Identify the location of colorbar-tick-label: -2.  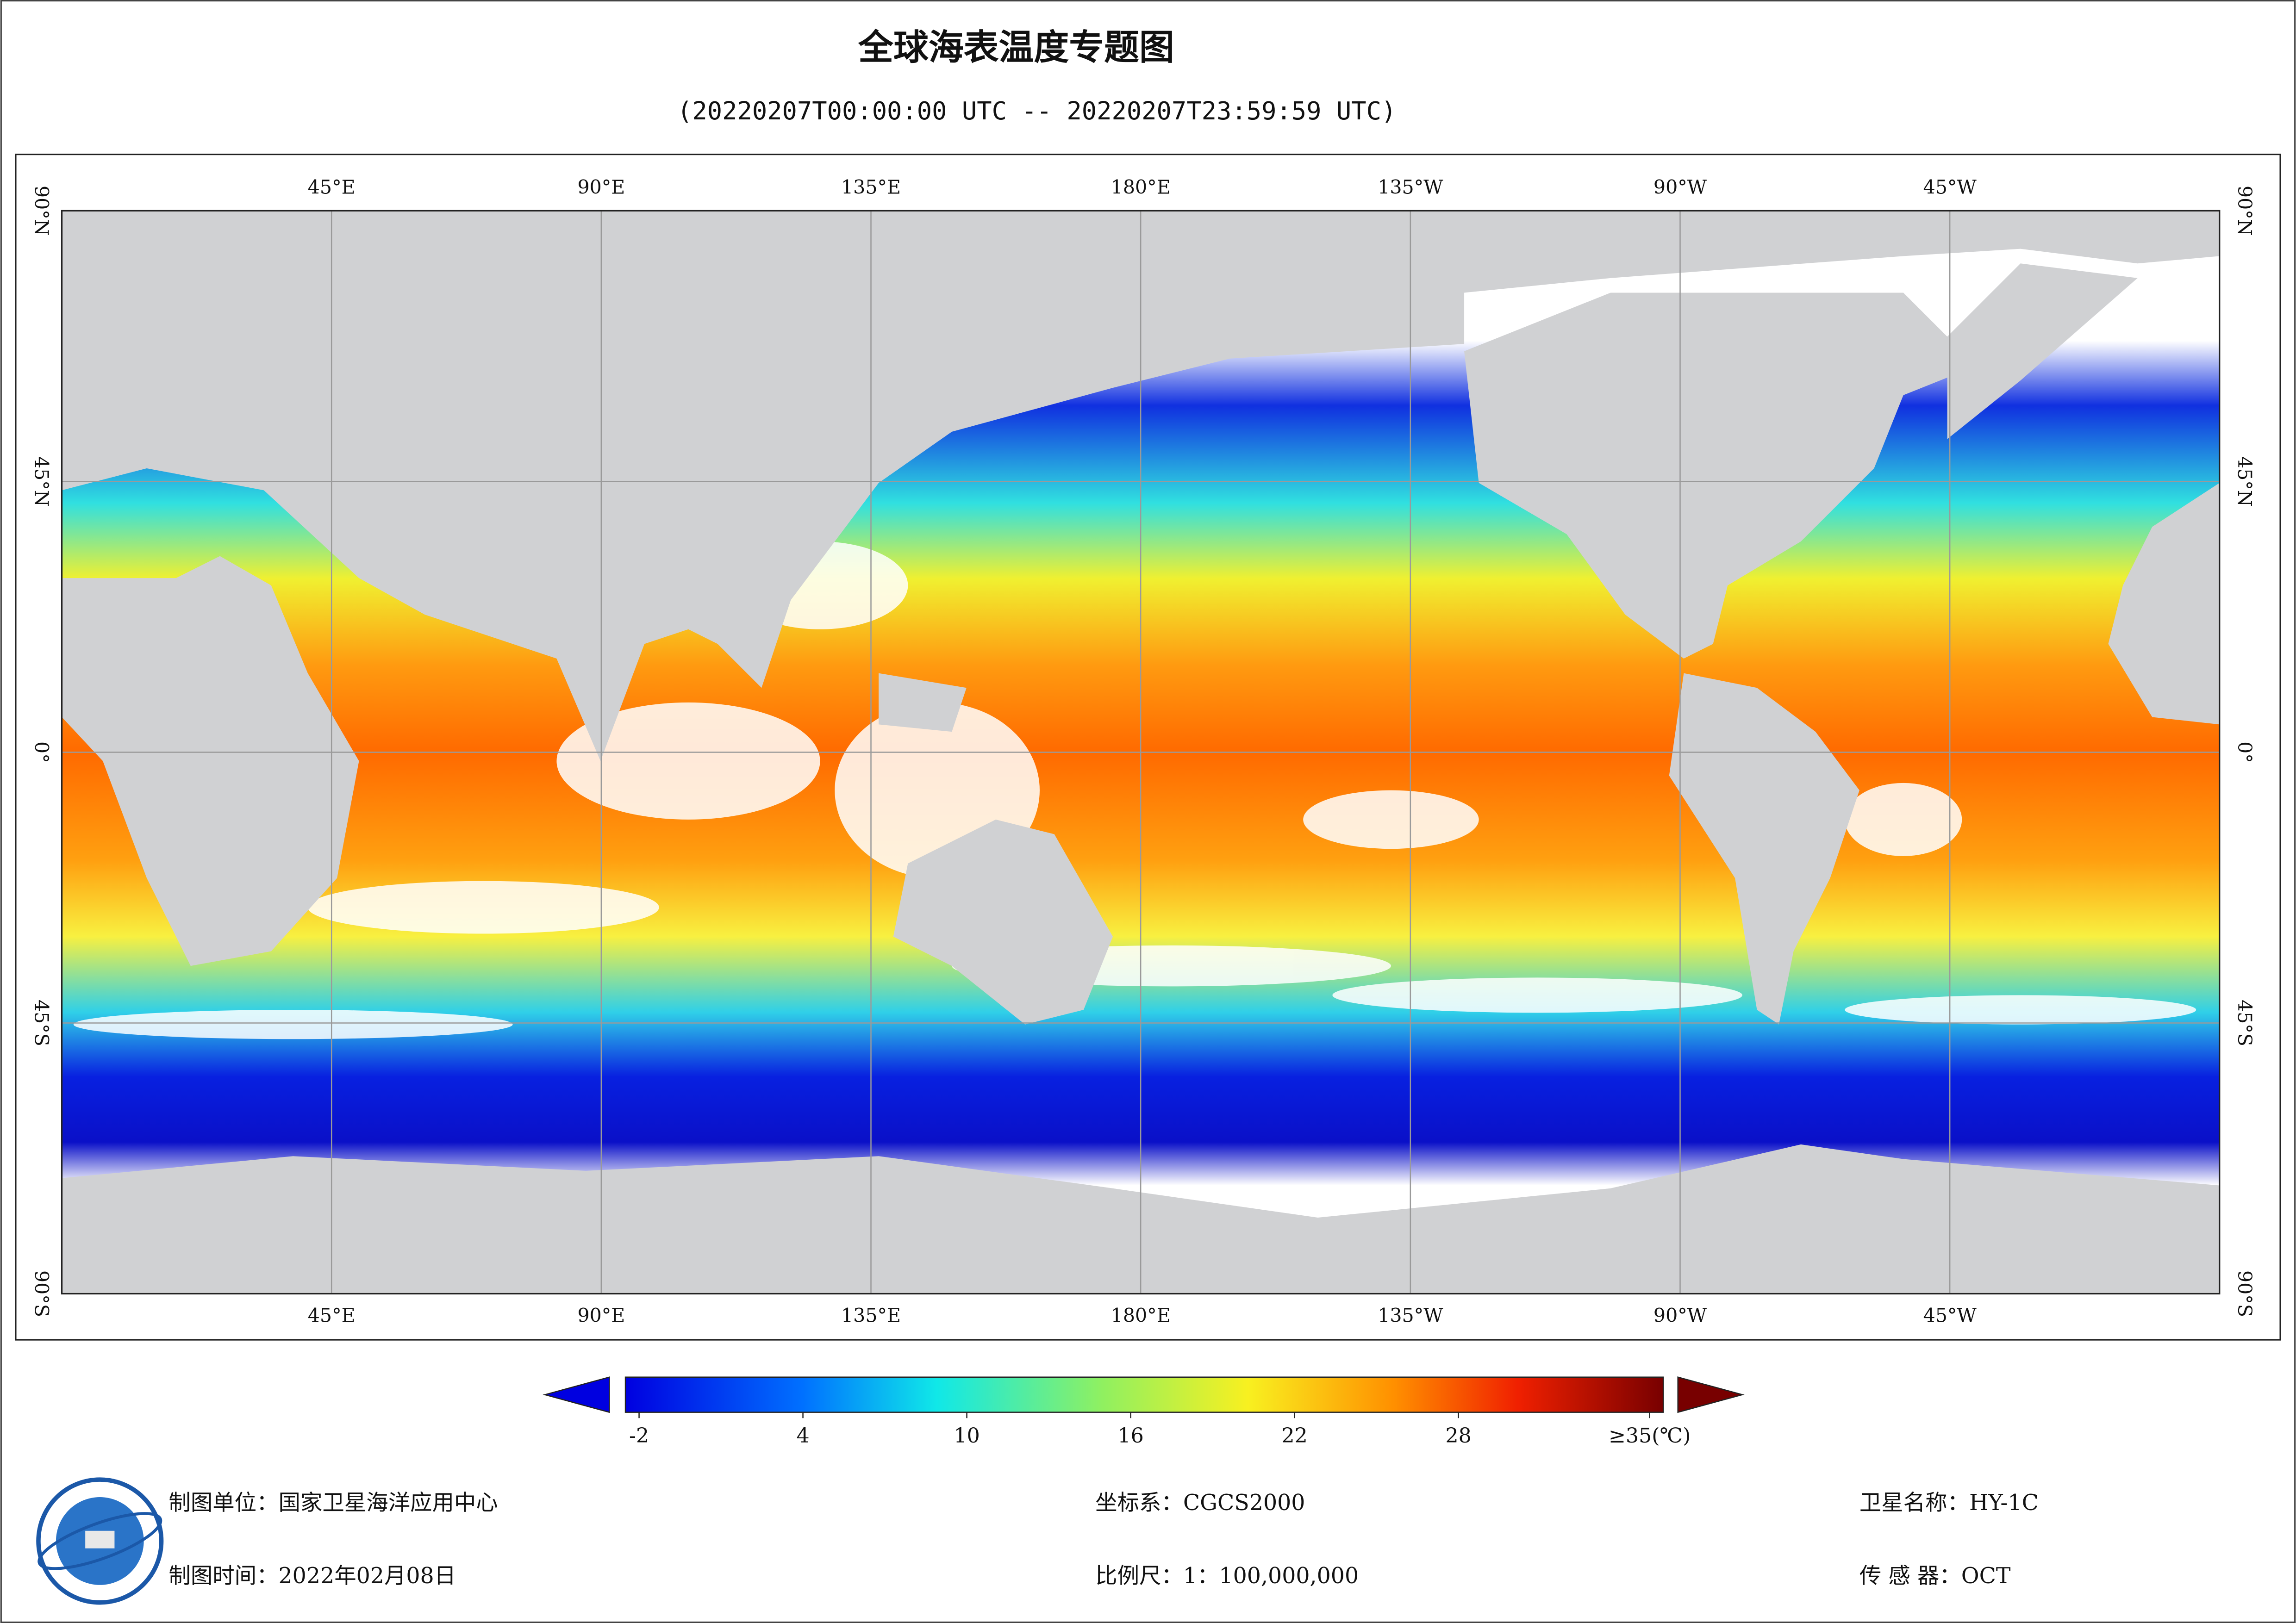
(639, 1436).